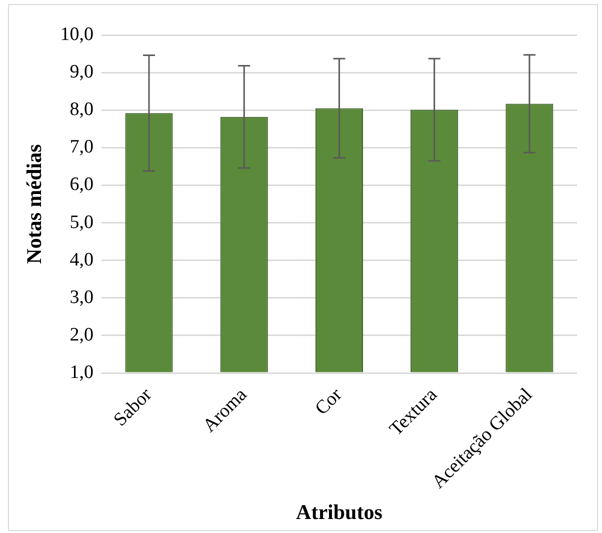 Image resolution: width=602 pixels, height=533 pixels. Describe the element at coordinates (77, 34) in the screenshot. I see `y-tick-label: 10,0` at that location.